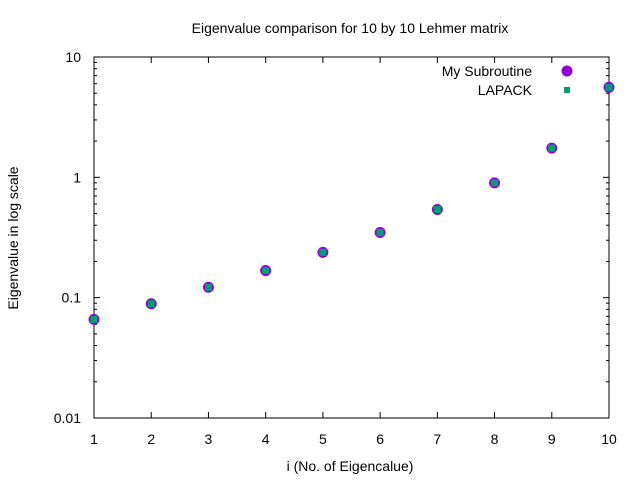 The height and width of the screenshot is (485, 640). What do you see at coordinates (151, 439) in the screenshot?
I see `x-tick-label: 2` at bounding box center [151, 439].